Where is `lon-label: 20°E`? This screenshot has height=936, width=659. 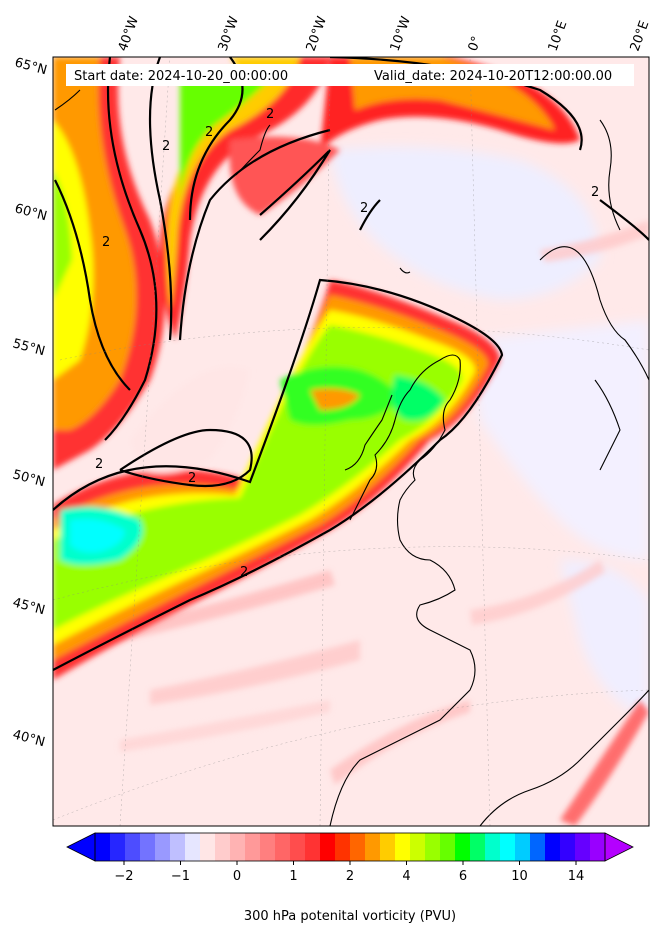 lon-label: 20°E is located at coordinates (640, 36).